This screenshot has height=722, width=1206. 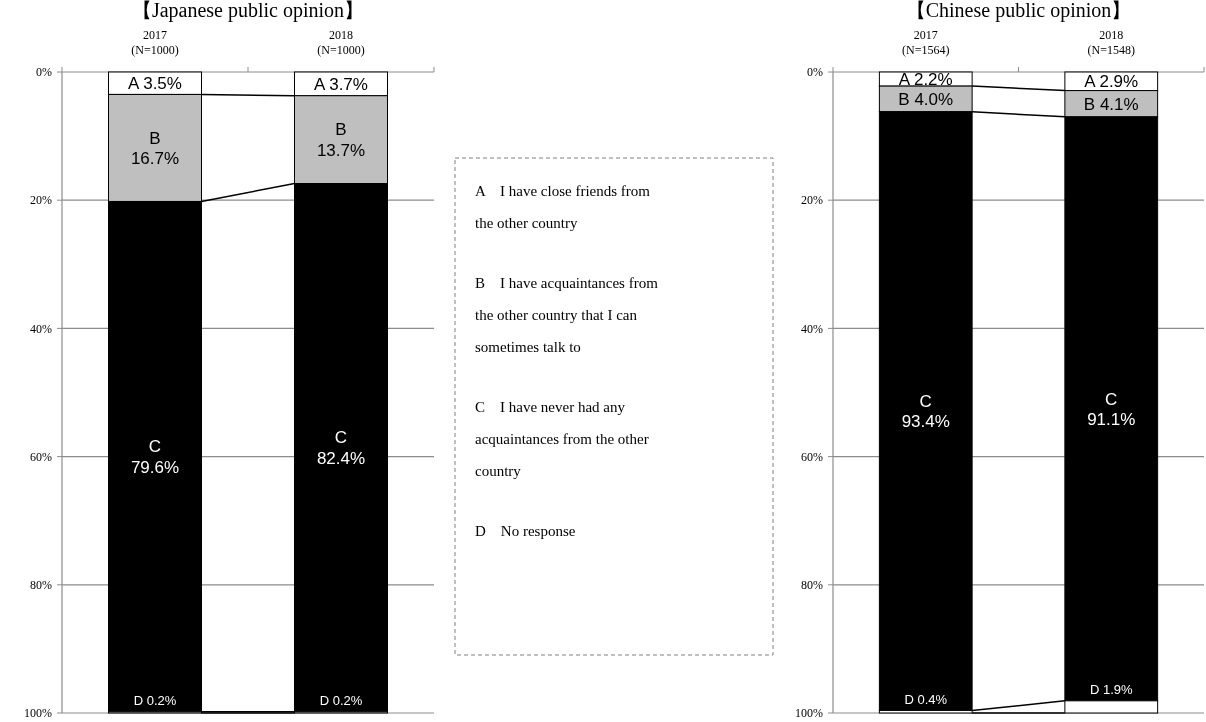 I want to click on data-label: C 82.4%, so click(x=341, y=448).